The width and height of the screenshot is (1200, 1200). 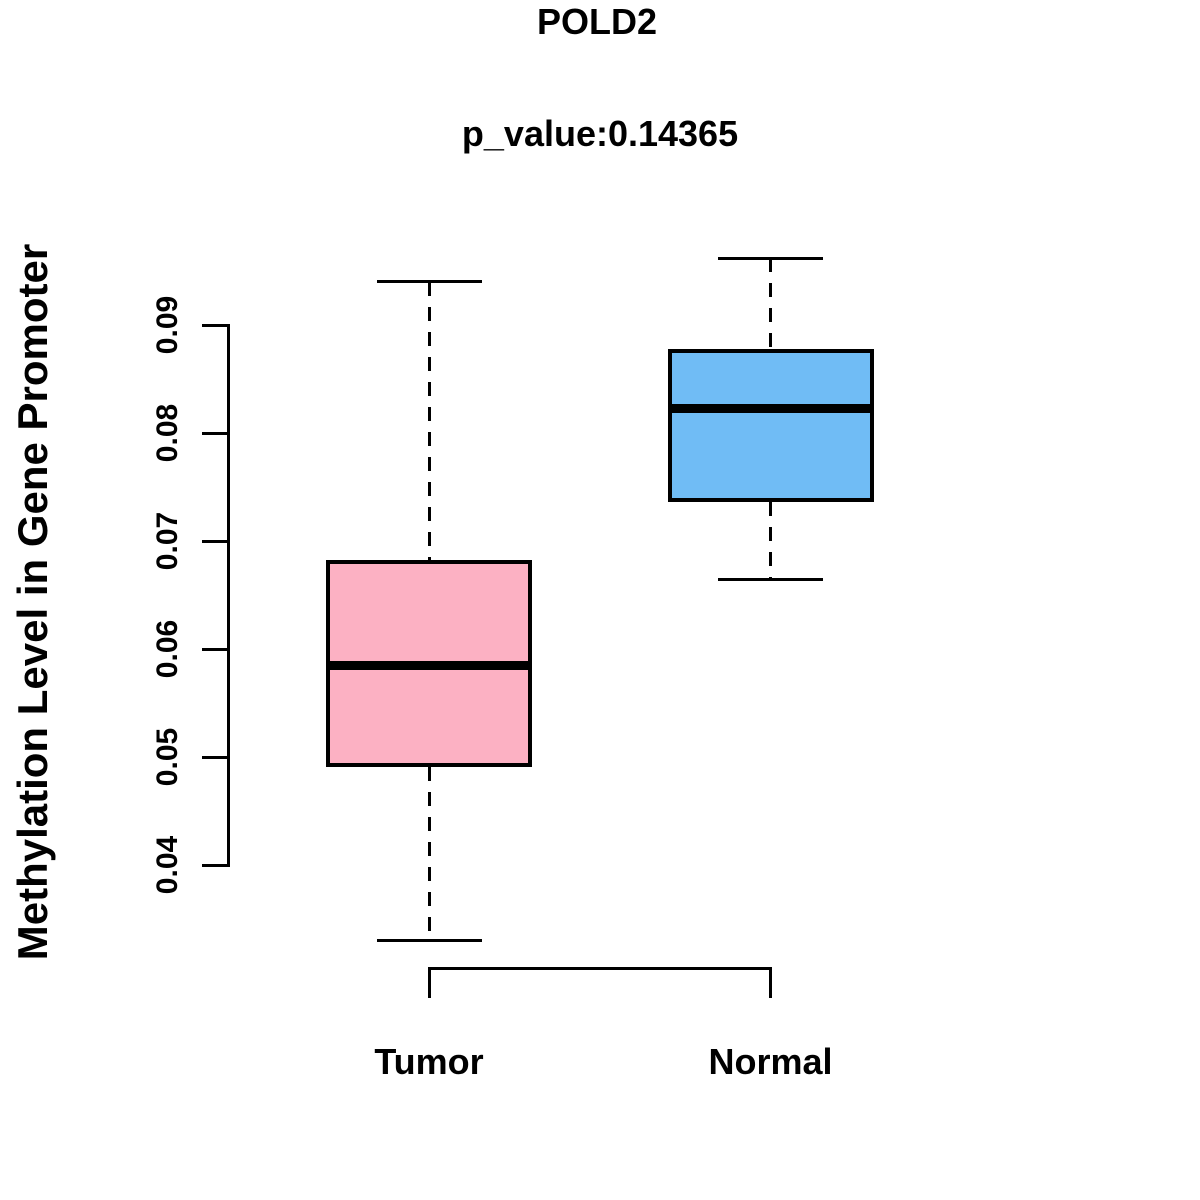 I want to click on y-axis-tick-label: 0.06, so click(x=167, y=649).